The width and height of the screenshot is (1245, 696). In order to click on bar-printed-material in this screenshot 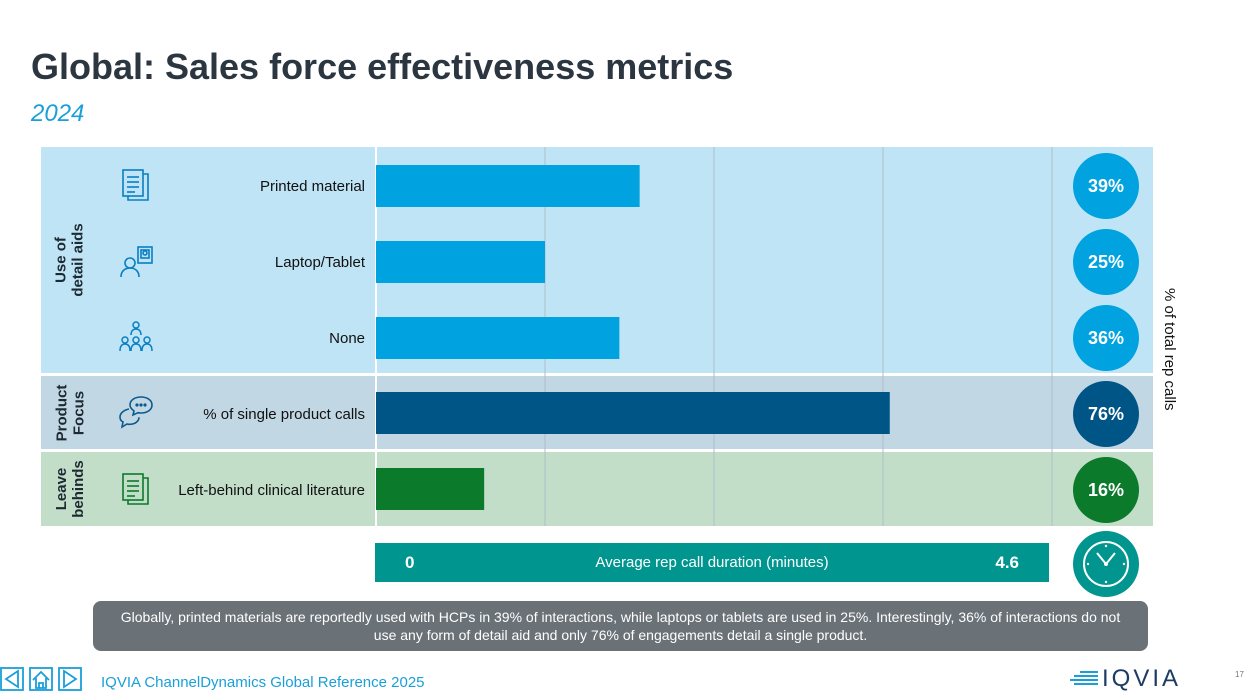, I will do `click(508, 186)`.